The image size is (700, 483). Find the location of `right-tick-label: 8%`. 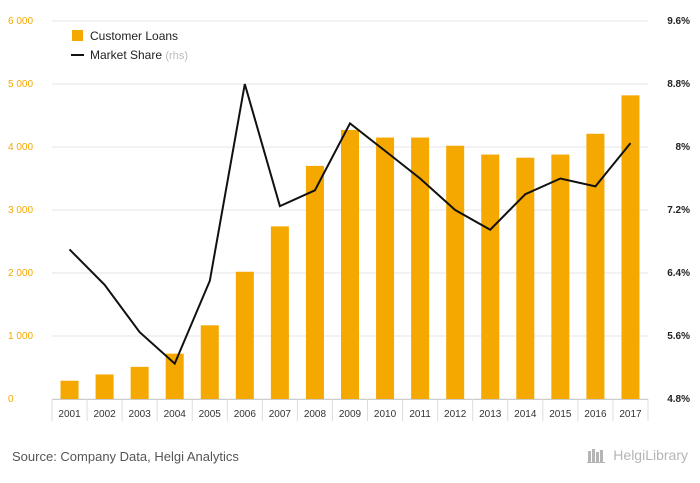

right-tick-label: 8% is located at coordinates (683, 147).